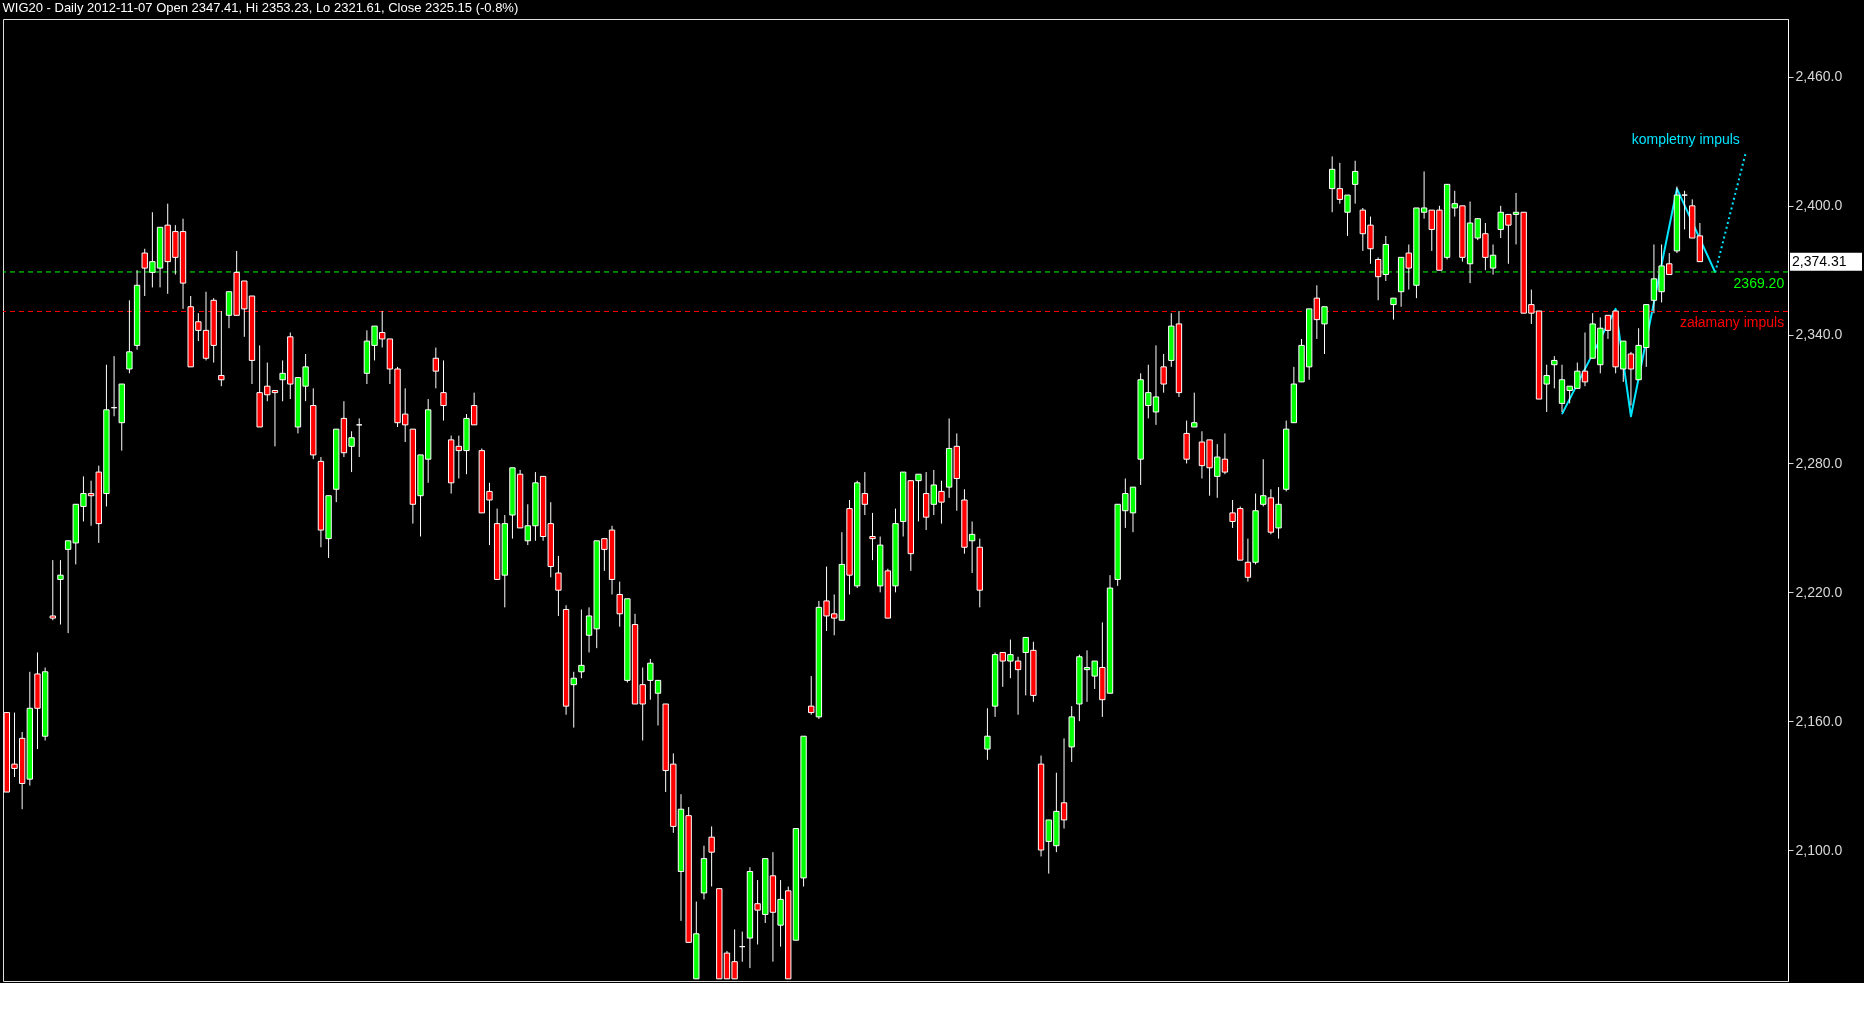 The width and height of the screenshot is (1865, 1016). What do you see at coordinates (1759, 282) in the screenshot?
I see `ref-line-label: 2369.20` at bounding box center [1759, 282].